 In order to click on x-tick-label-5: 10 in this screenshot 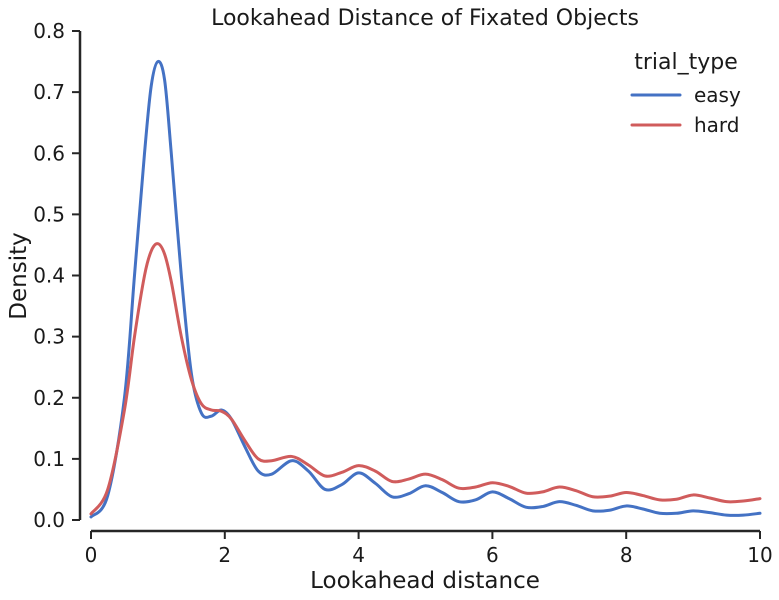, I will do `click(759, 555)`.